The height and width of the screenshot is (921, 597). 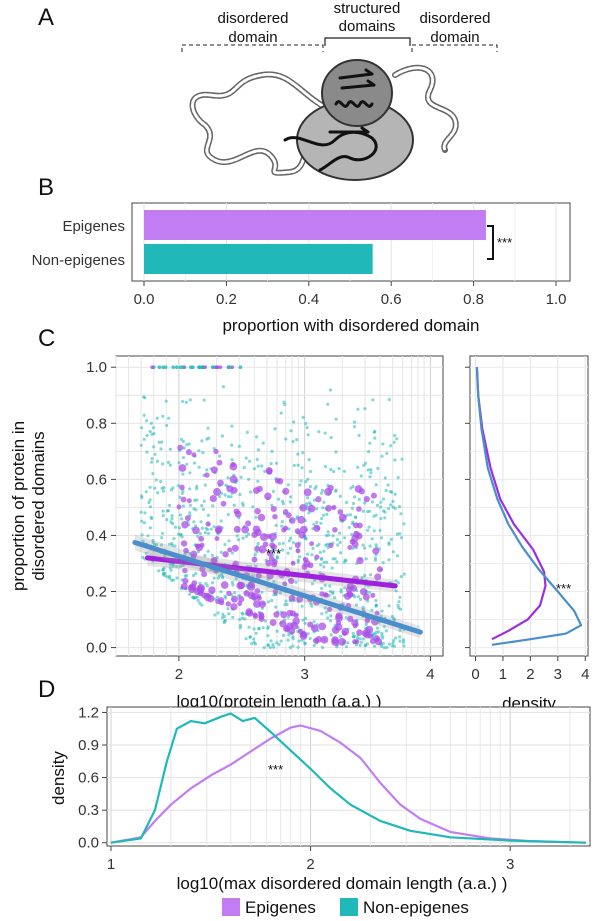 I want to click on scatter-fit-lines, so click(x=277, y=586).